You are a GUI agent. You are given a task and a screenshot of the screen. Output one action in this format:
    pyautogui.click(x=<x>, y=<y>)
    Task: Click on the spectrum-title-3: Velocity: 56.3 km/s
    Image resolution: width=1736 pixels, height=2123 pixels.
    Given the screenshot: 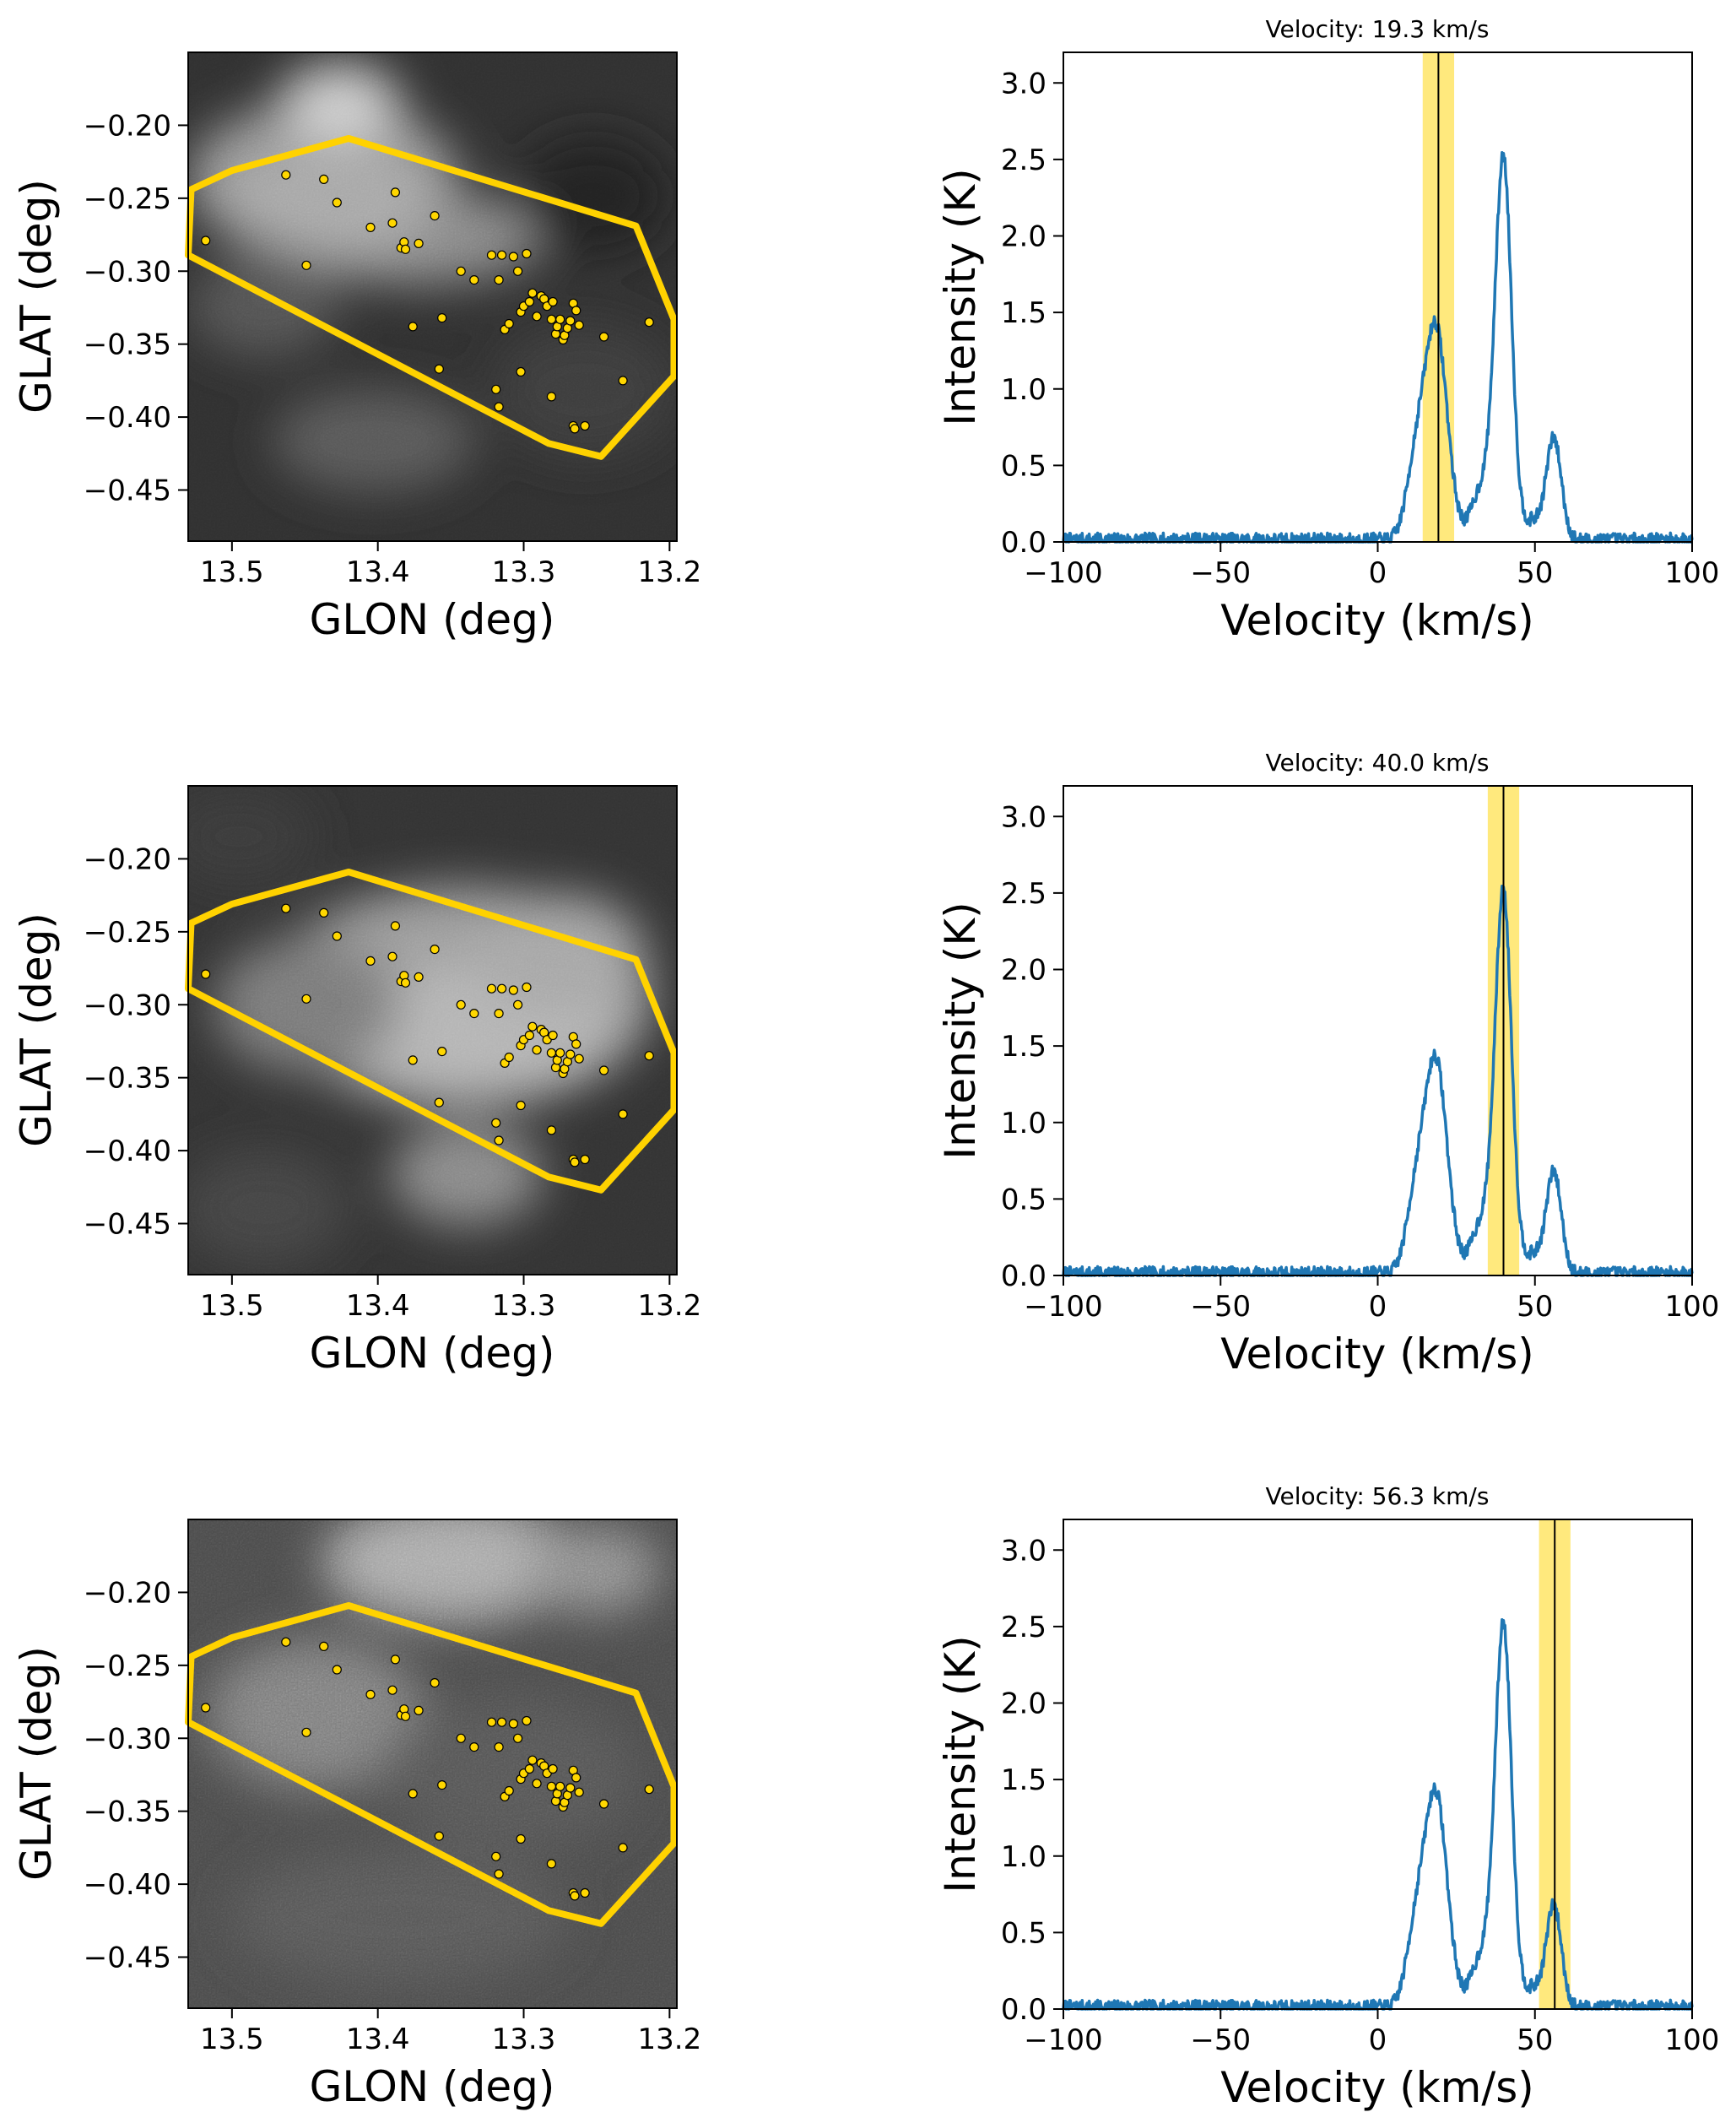 What is the action you would take?
    pyautogui.click(x=1378, y=1496)
    